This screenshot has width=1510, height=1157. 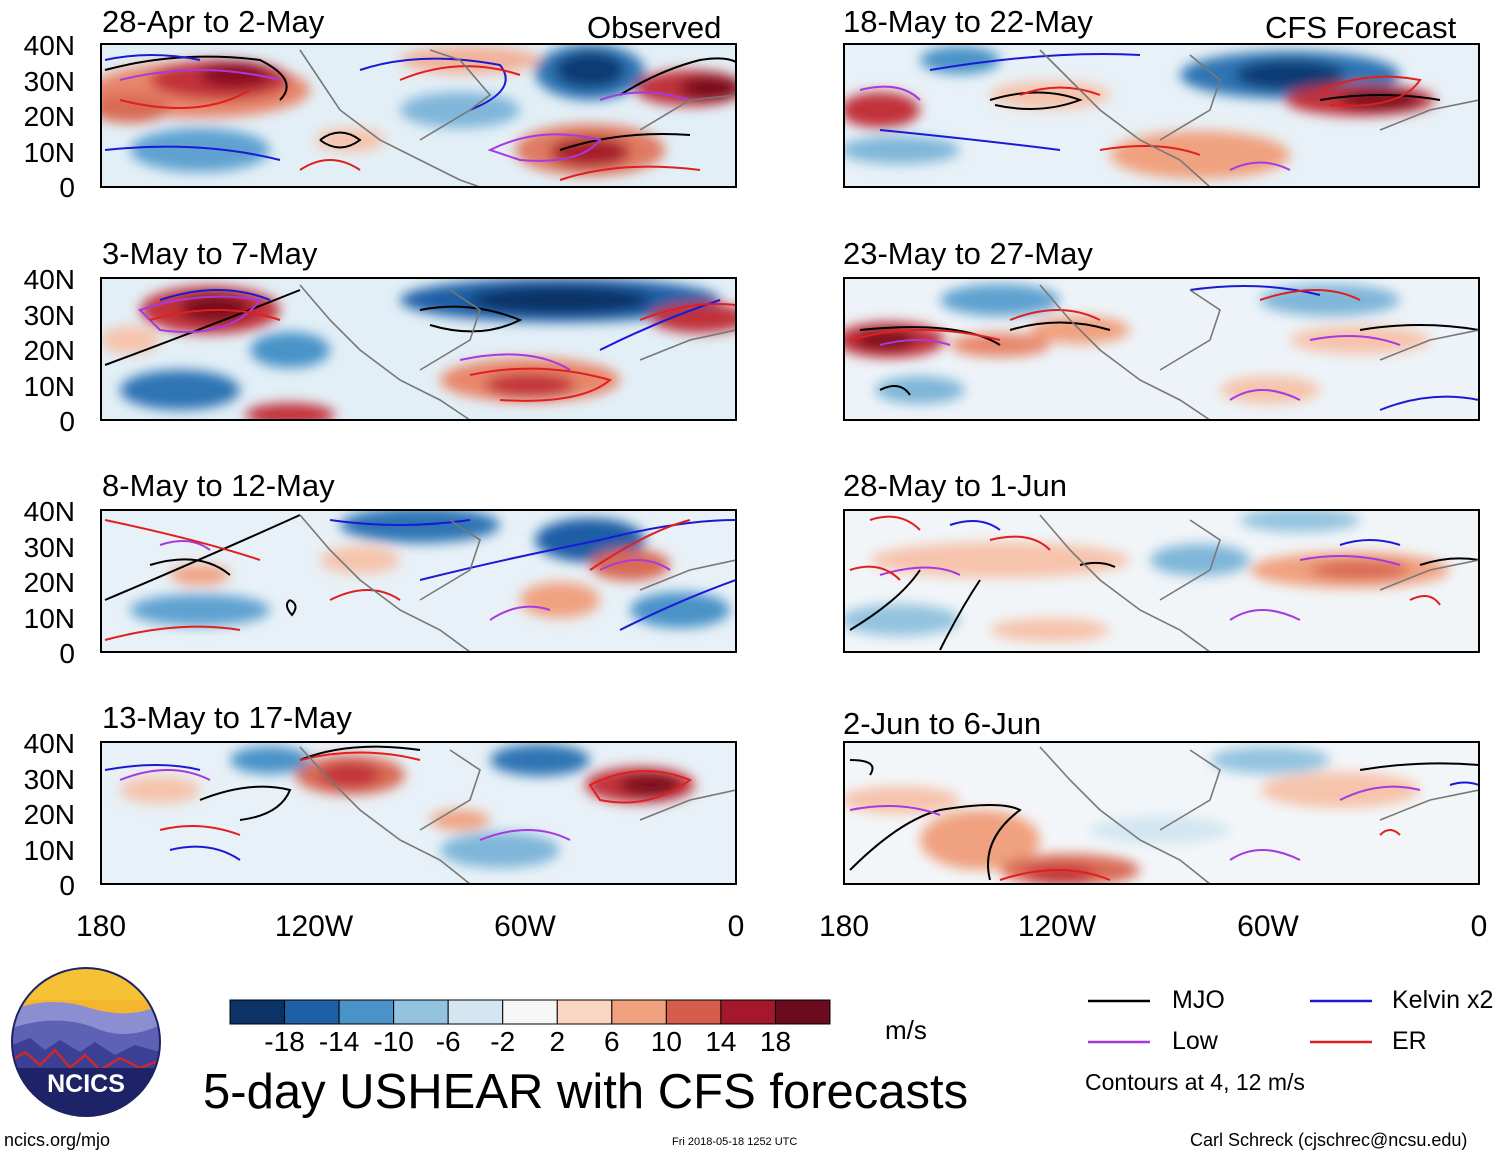 I want to click on colorbar, so click(x=530, y=1012).